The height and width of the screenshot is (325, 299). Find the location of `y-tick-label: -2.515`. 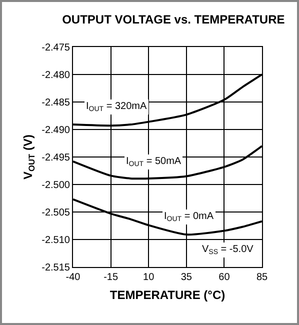

y-tick-label: -2.515 is located at coordinates (56, 268).